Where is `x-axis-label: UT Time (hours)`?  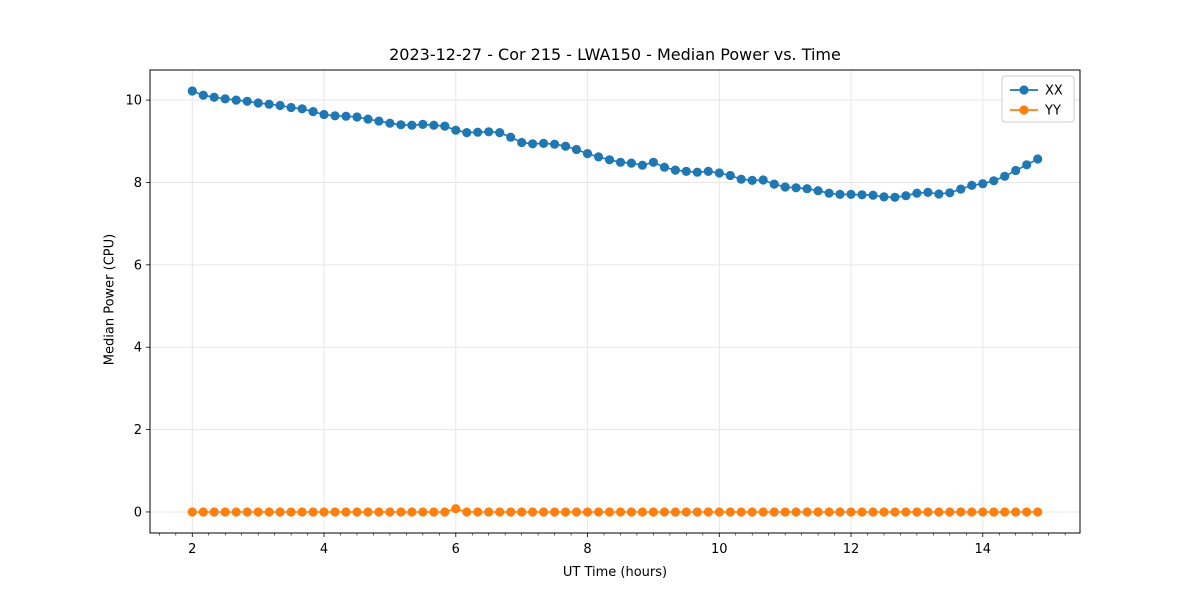 x-axis-label: UT Time (hours) is located at coordinates (615, 572).